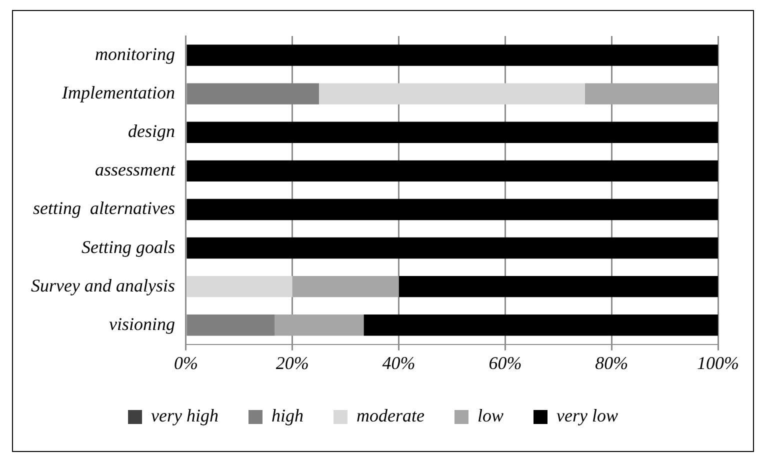 The image size is (778, 474). What do you see at coordinates (390, 416) in the screenshot?
I see `legend-label: moderate` at bounding box center [390, 416].